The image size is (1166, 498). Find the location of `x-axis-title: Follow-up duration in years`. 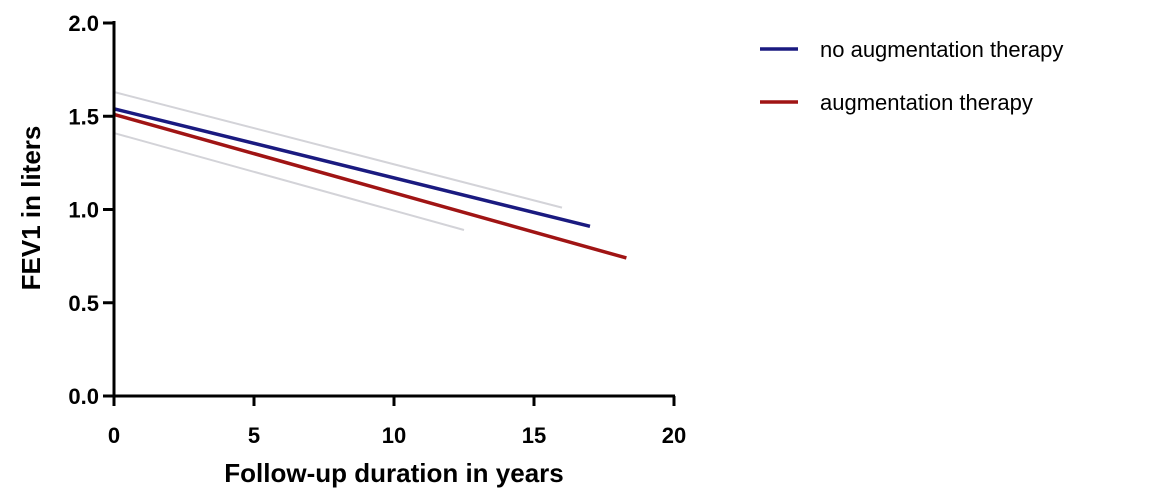

x-axis-title: Follow-up duration in years is located at coordinates (393, 473).